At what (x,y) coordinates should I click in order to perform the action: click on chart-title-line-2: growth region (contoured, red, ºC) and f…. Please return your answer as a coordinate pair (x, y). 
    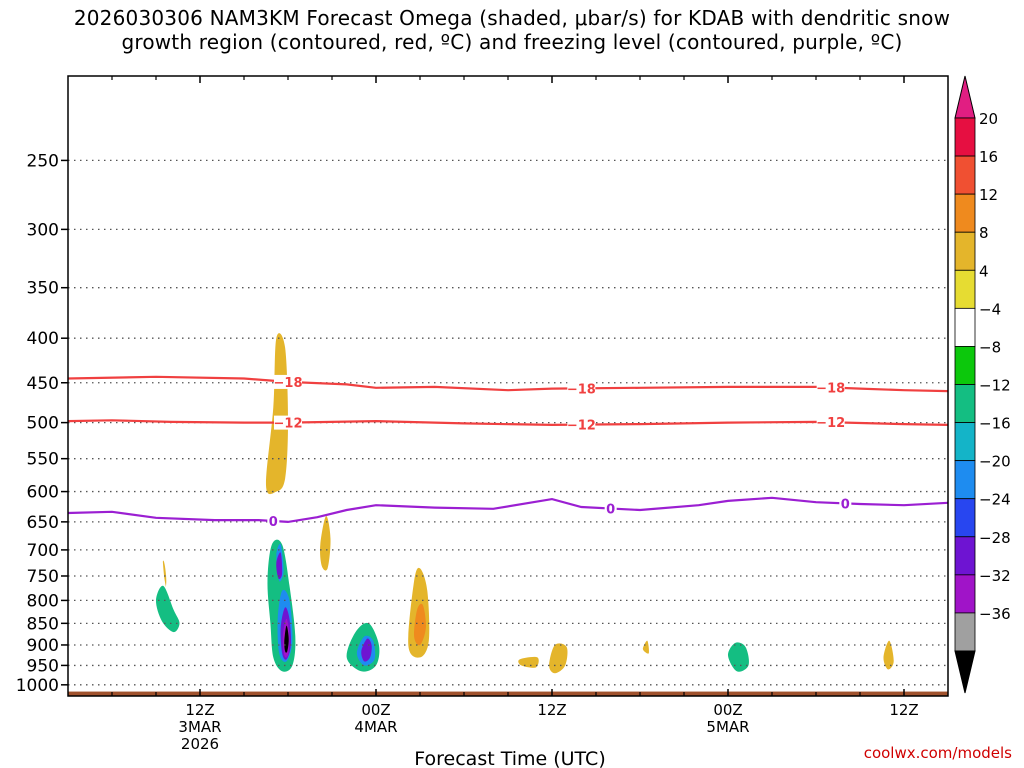
    Looking at the image, I should click on (512, 42).